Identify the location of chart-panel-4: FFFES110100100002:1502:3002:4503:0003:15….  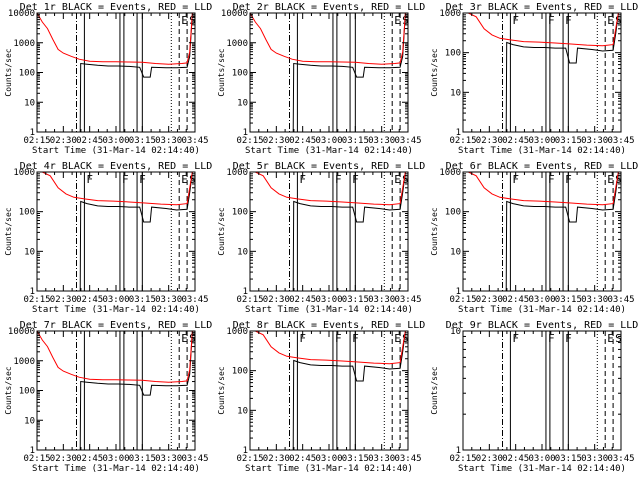
(108, 238).